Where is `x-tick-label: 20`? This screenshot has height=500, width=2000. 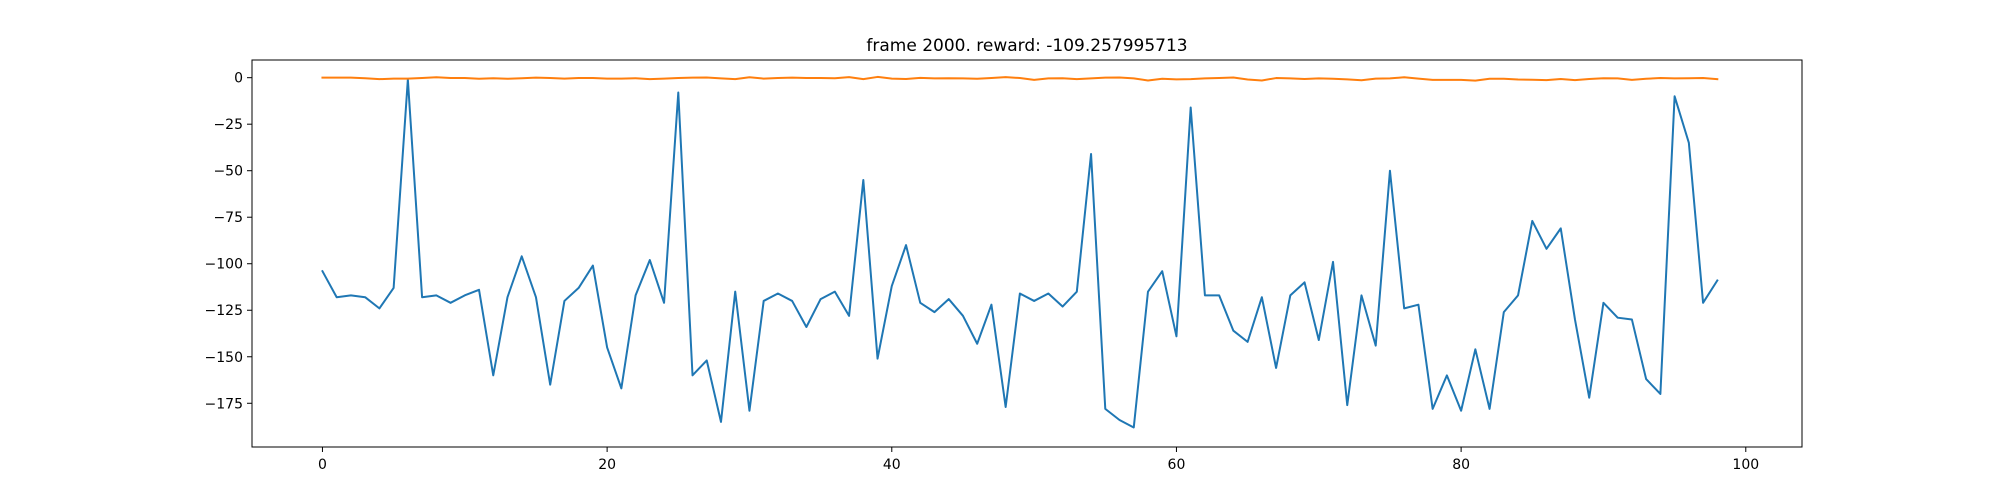
x-tick-label: 20 is located at coordinates (607, 465).